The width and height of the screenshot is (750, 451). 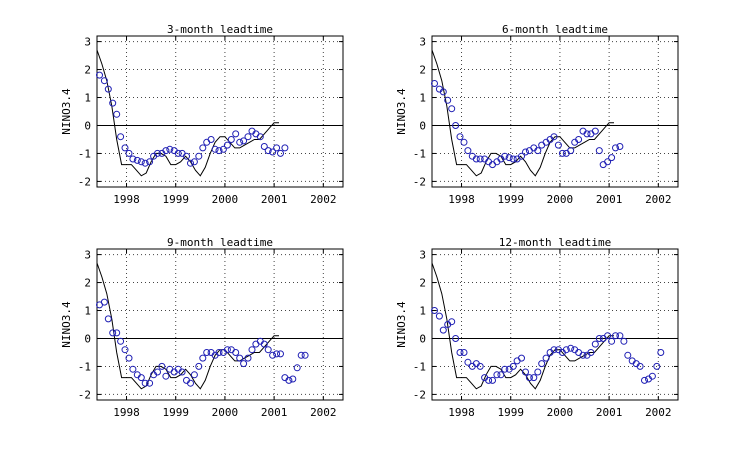 What do you see at coordinates (126, 199) in the screenshot?
I see `x-tick-label: 1998` at bounding box center [126, 199].